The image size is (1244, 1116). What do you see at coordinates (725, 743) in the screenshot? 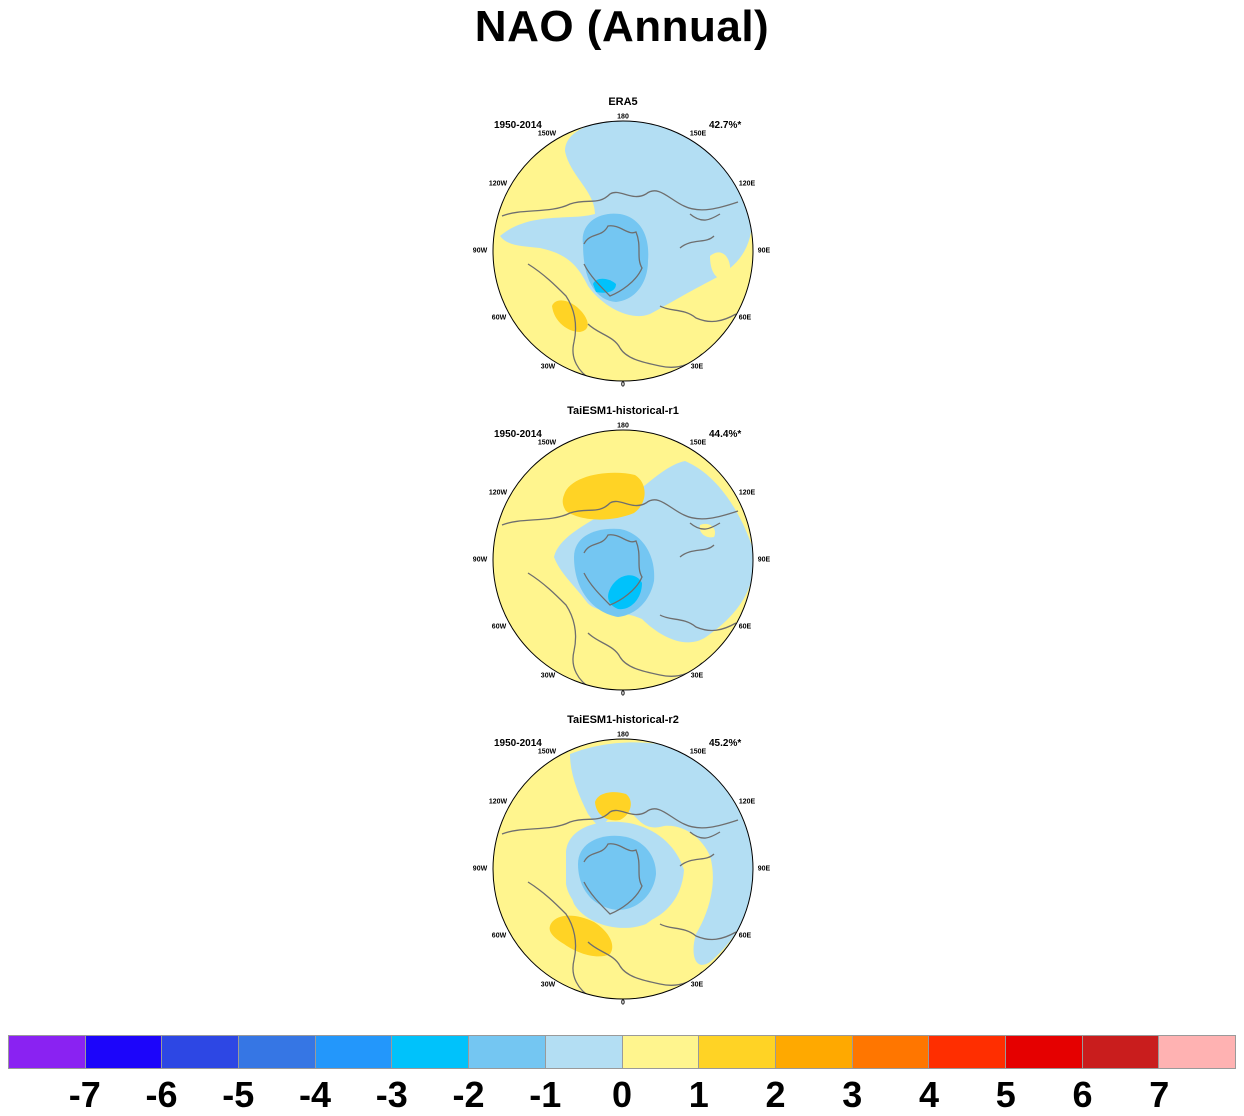
I see `explained-variance: 45.2%*` at bounding box center [725, 743].